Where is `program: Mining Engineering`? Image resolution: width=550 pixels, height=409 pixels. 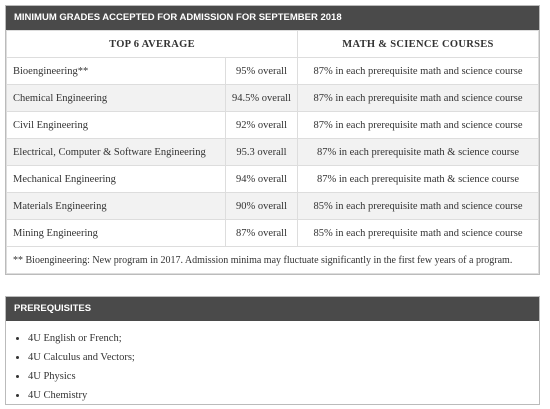
program: Mining Engineering is located at coordinates (116, 233).